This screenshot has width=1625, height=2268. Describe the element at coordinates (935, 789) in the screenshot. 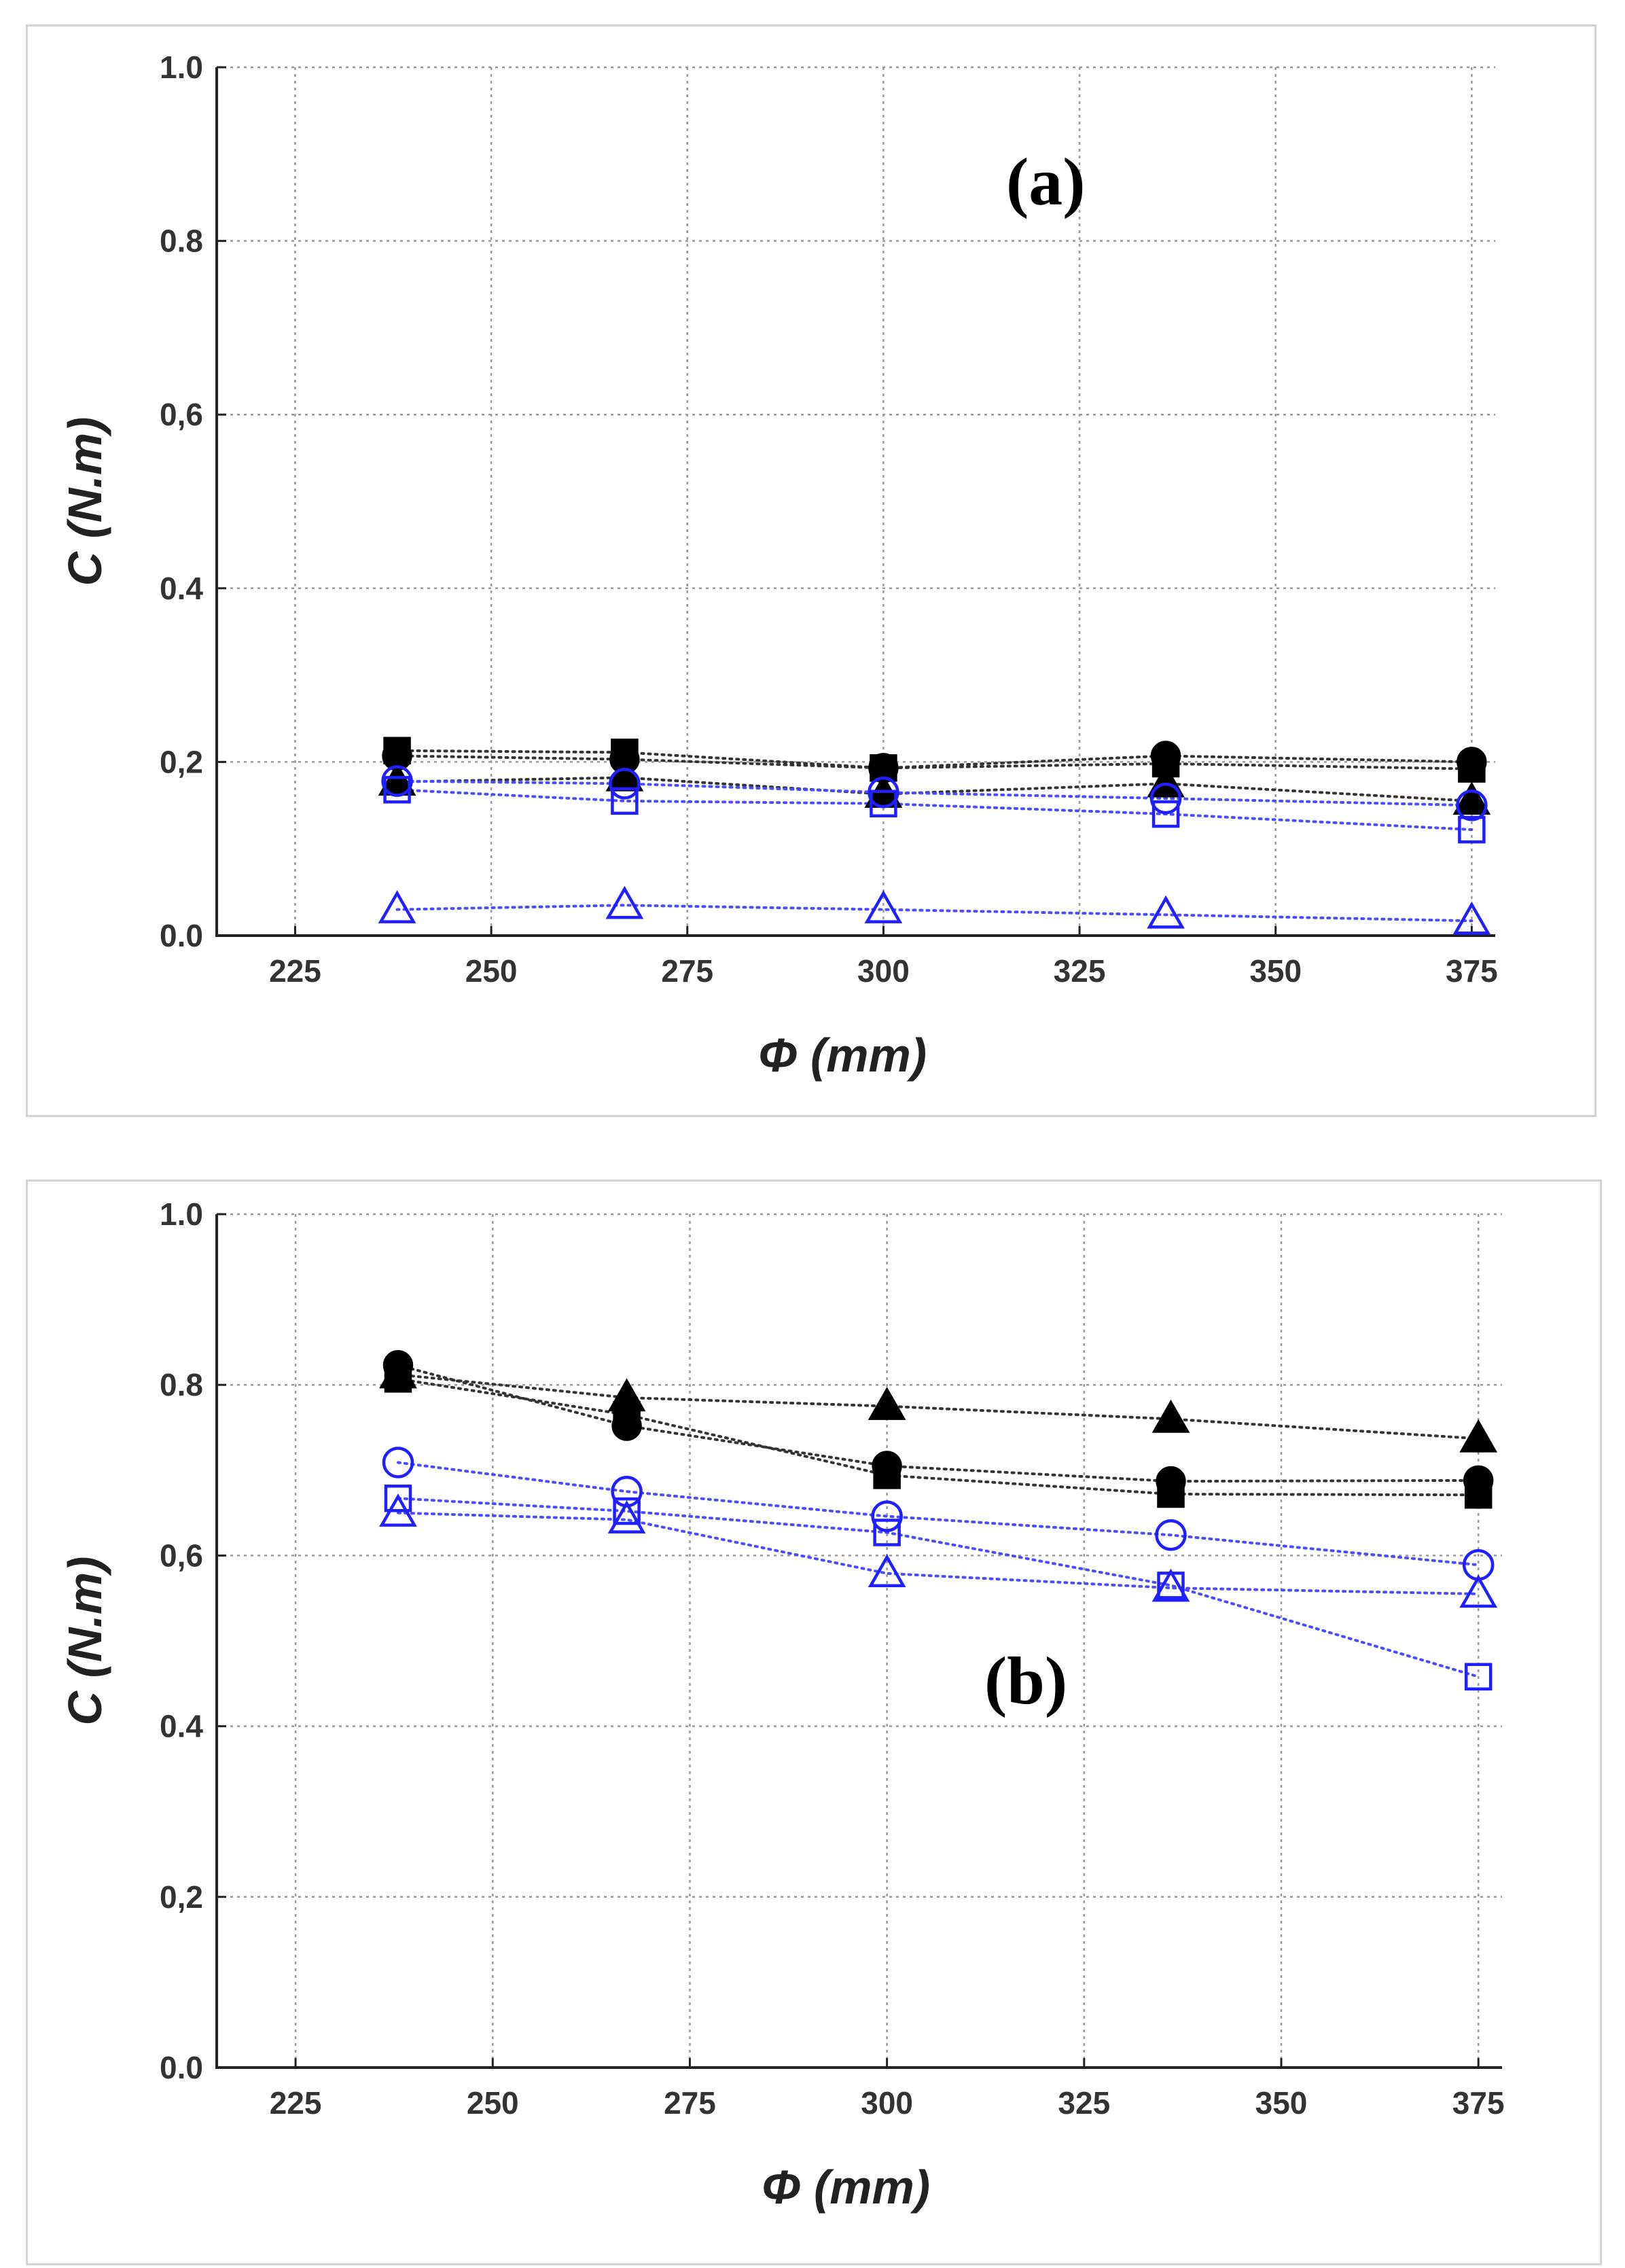

I see `series-line-filled-triangle` at that location.